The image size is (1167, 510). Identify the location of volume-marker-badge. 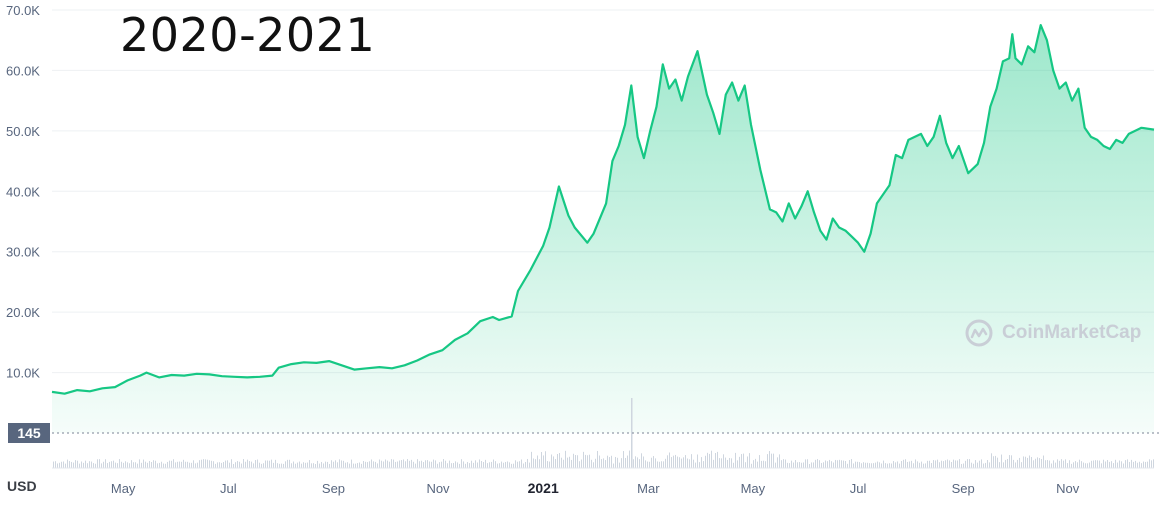
(29, 433).